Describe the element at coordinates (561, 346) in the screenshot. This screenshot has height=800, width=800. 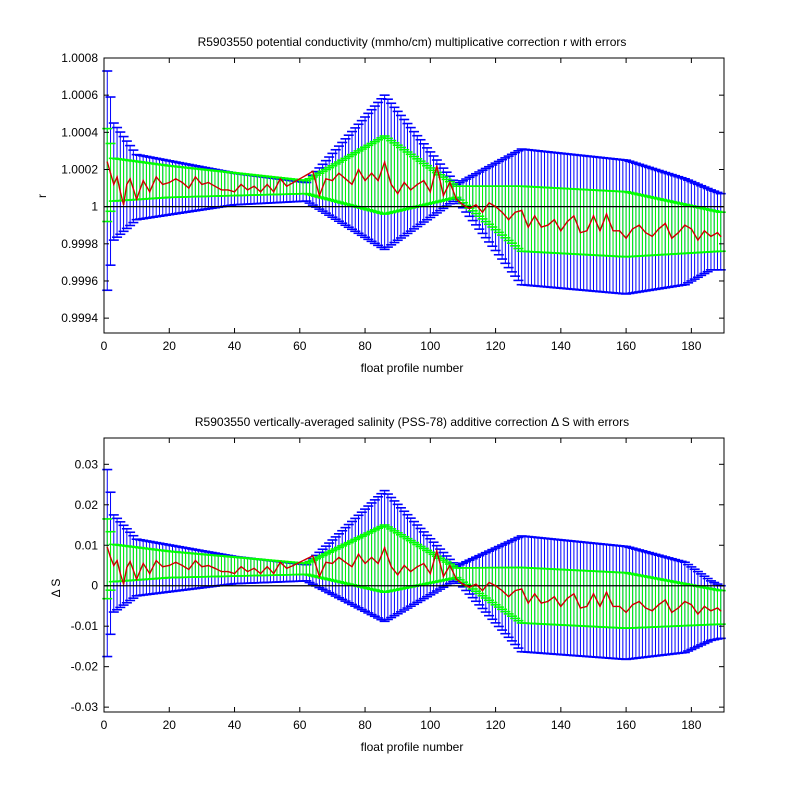
I see `x-tick-label: 140` at that location.